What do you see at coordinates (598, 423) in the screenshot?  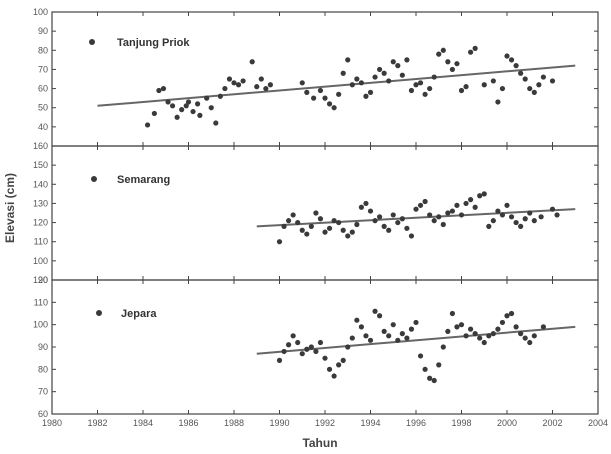 I see `x-tick-label: 2004` at bounding box center [598, 423].